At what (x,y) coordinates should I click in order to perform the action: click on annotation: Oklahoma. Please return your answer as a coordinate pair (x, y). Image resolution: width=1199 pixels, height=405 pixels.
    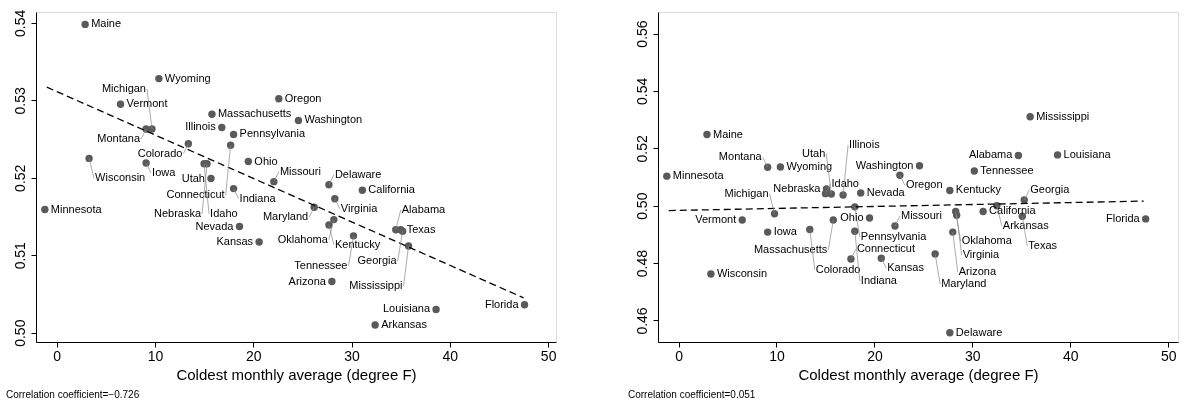
    Looking at the image, I should click on (987, 240).